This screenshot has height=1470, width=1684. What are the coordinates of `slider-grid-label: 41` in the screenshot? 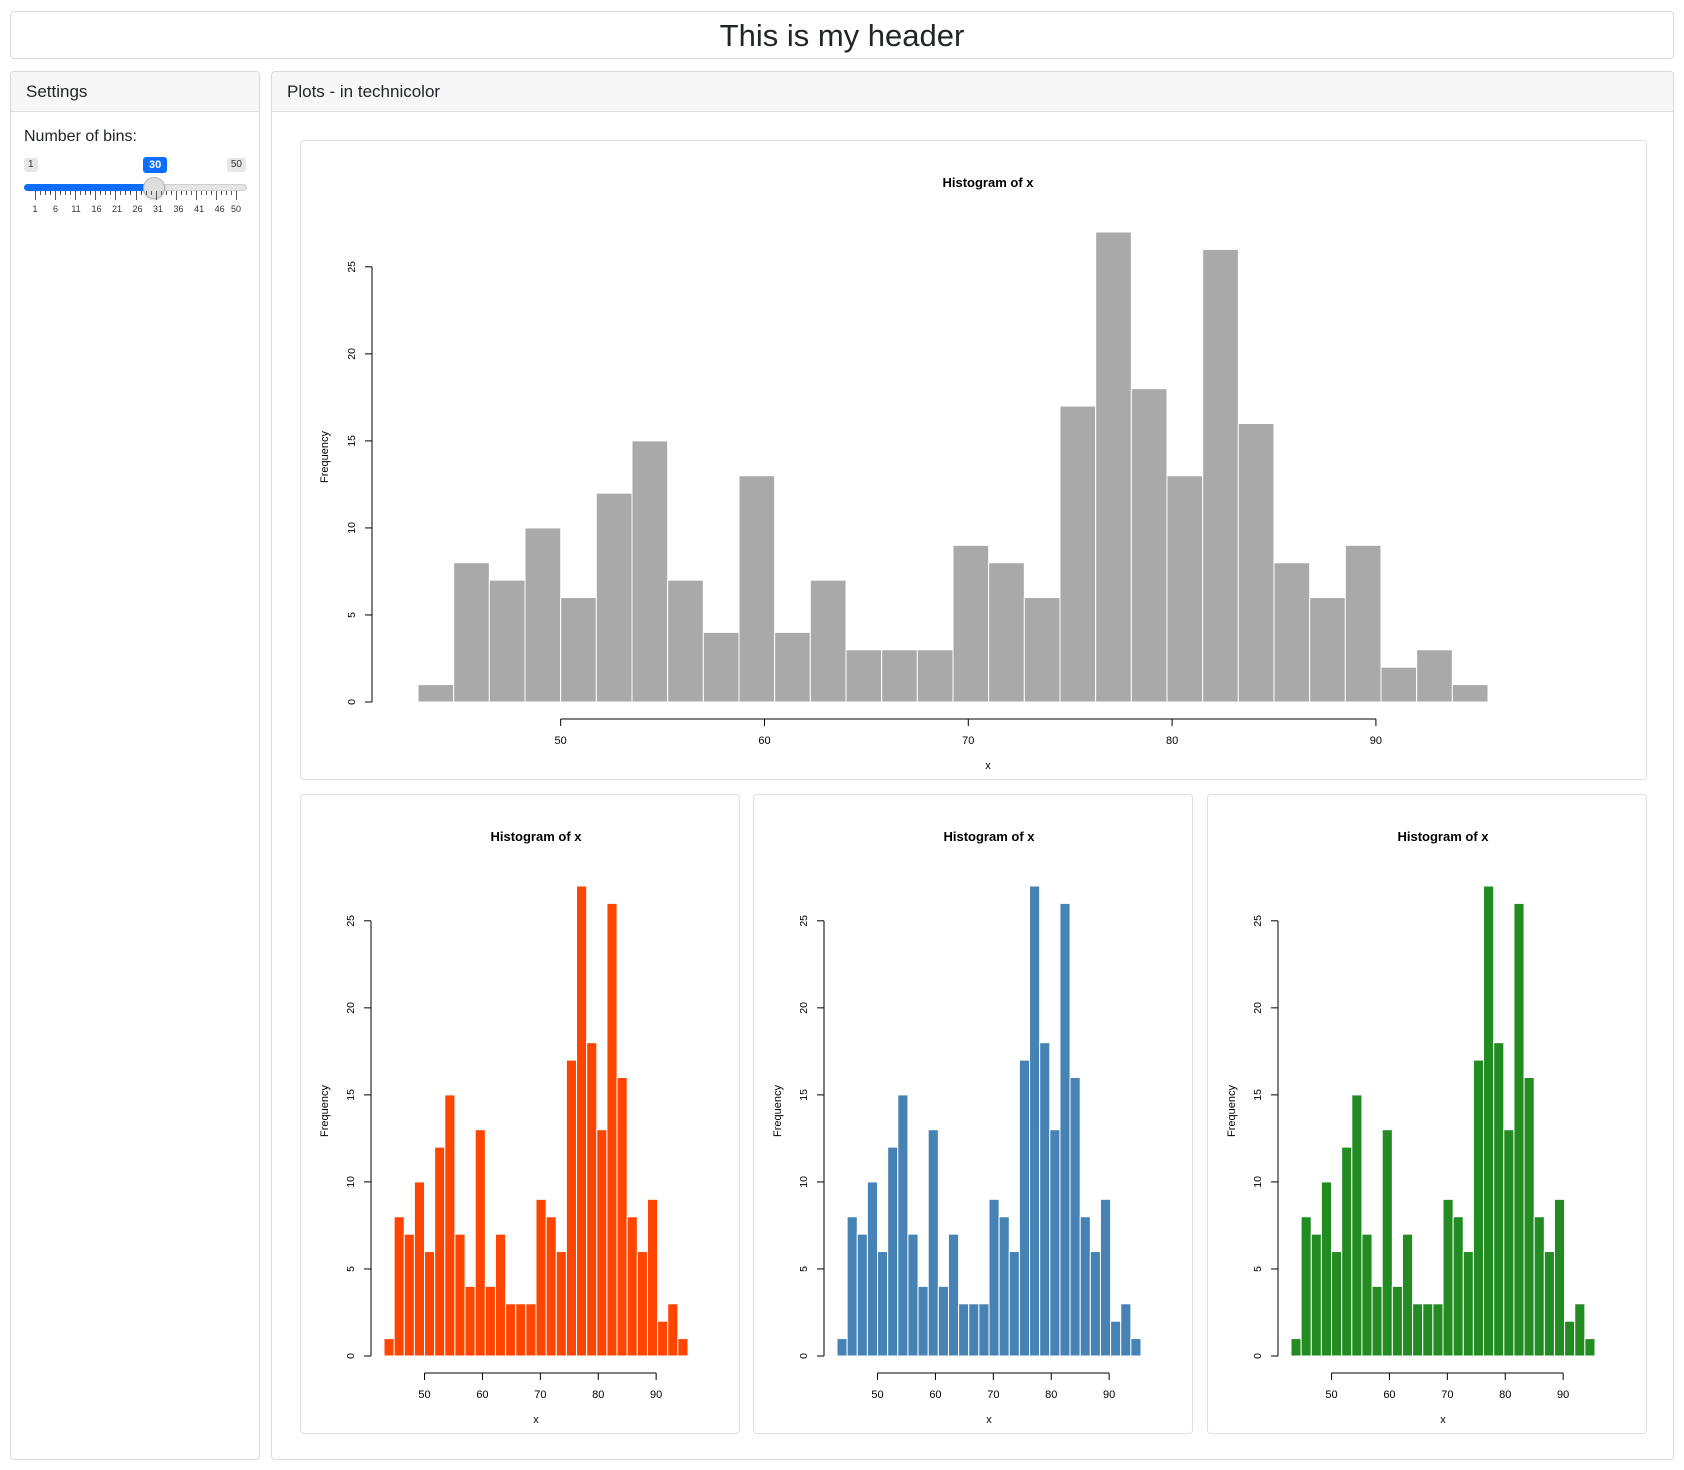 It's located at (199, 209).